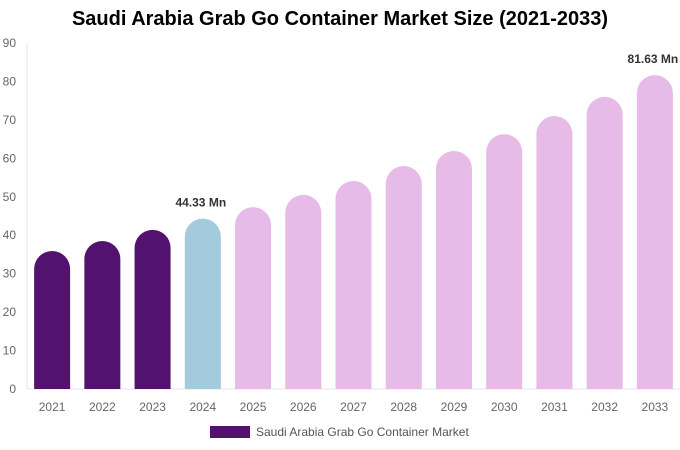 The image size is (680, 450). Describe the element at coordinates (604, 407) in the screenshot. I see `x-tick-label: 2032` at that location.